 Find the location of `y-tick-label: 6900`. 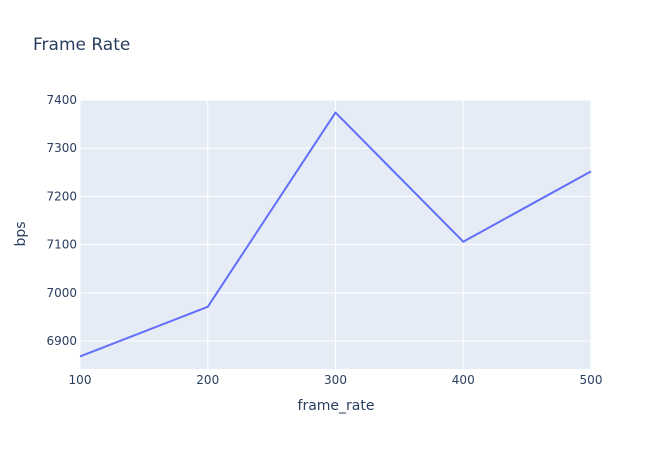

y-tick-label: 6900 is located at coordinates (61, 341).